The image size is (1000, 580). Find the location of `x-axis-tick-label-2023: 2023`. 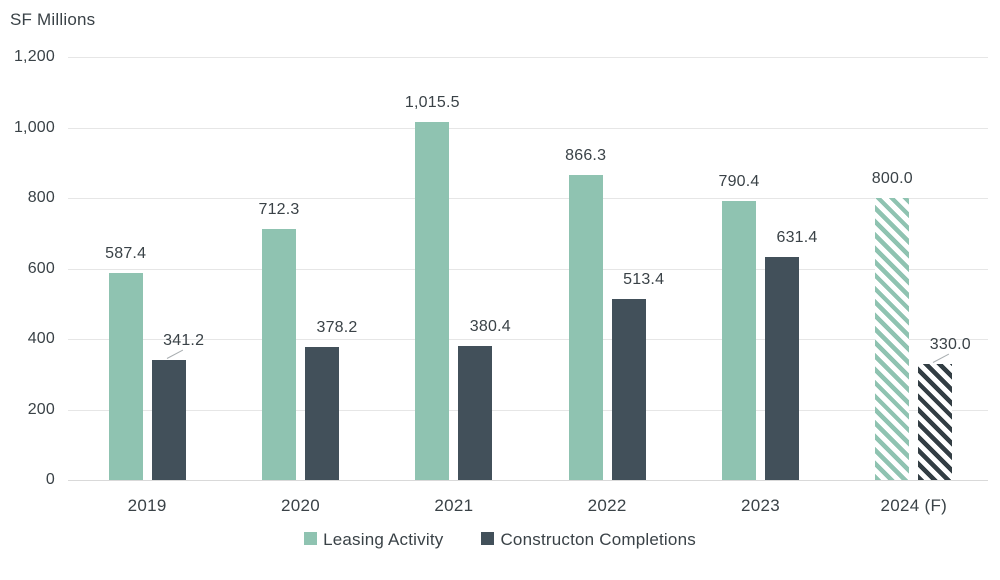

x-axis-tick-label-2023: 2023 is located at coordinates (760, 505).